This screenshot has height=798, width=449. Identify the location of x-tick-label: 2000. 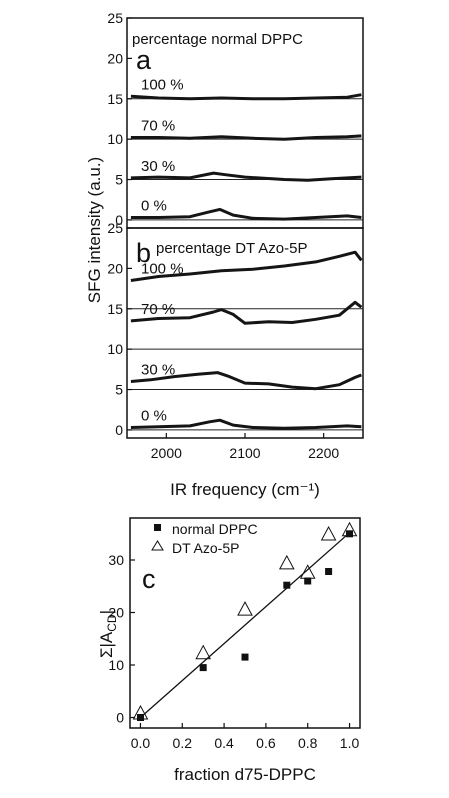
(166, 453).